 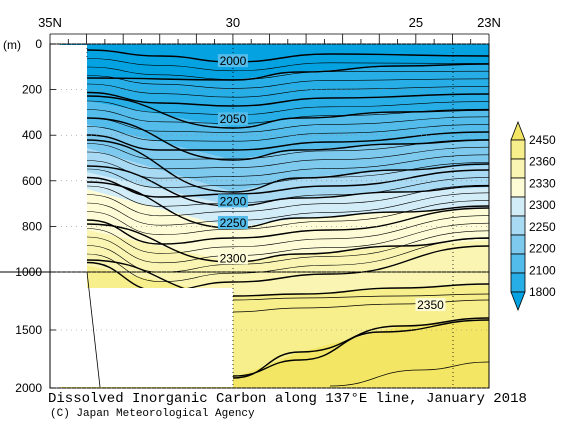 I want to click on contour-label-2250: 2250, so click(x=232, y=222).